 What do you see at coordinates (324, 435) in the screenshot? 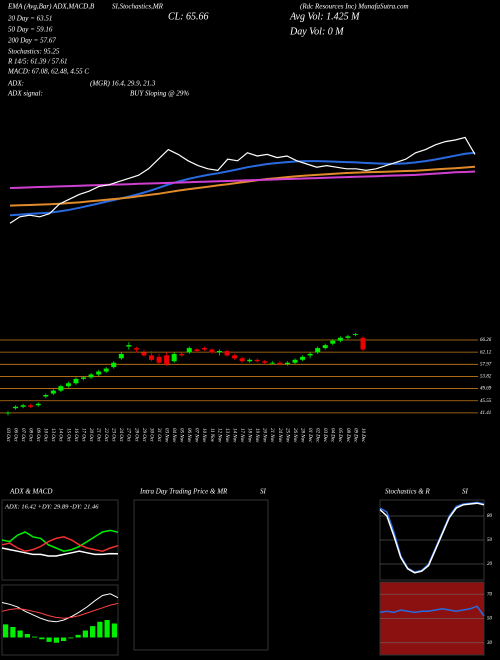
I see `x-tick-label: 03 Dec` at bounding box center [324, 435].